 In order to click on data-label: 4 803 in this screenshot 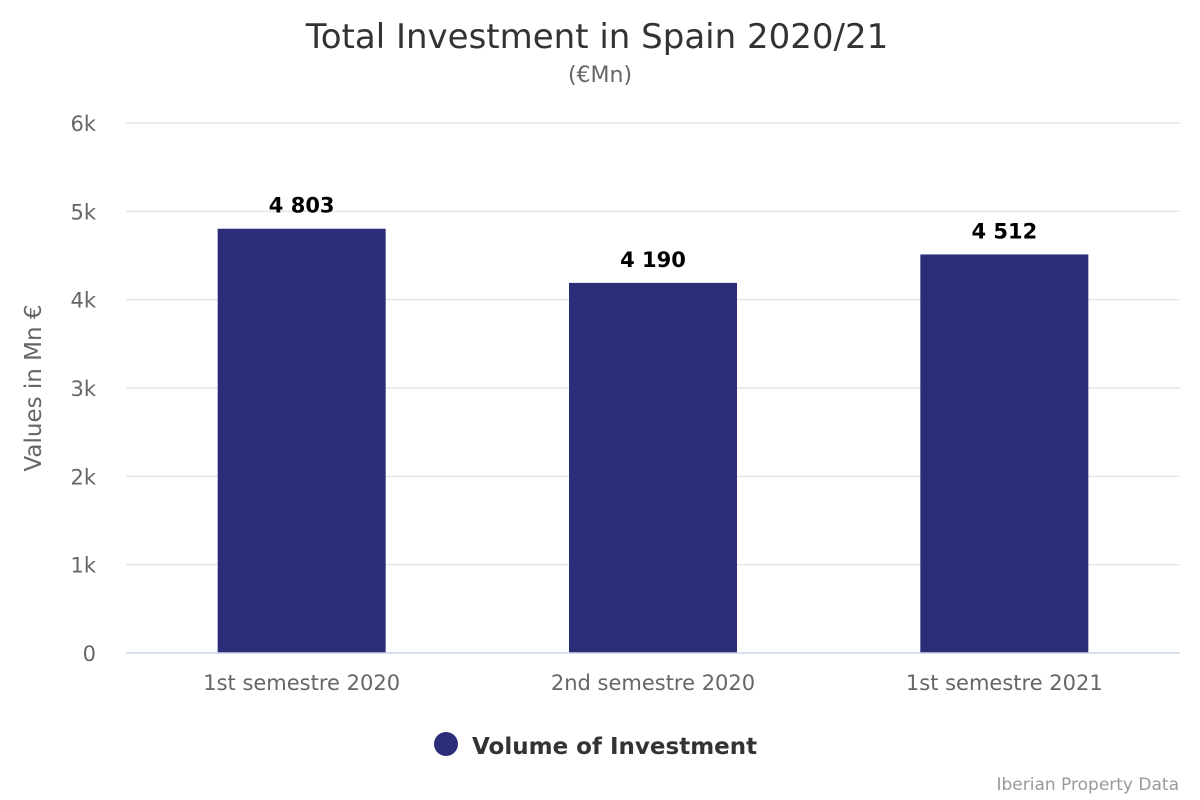, I will do `click(302, 206)`.